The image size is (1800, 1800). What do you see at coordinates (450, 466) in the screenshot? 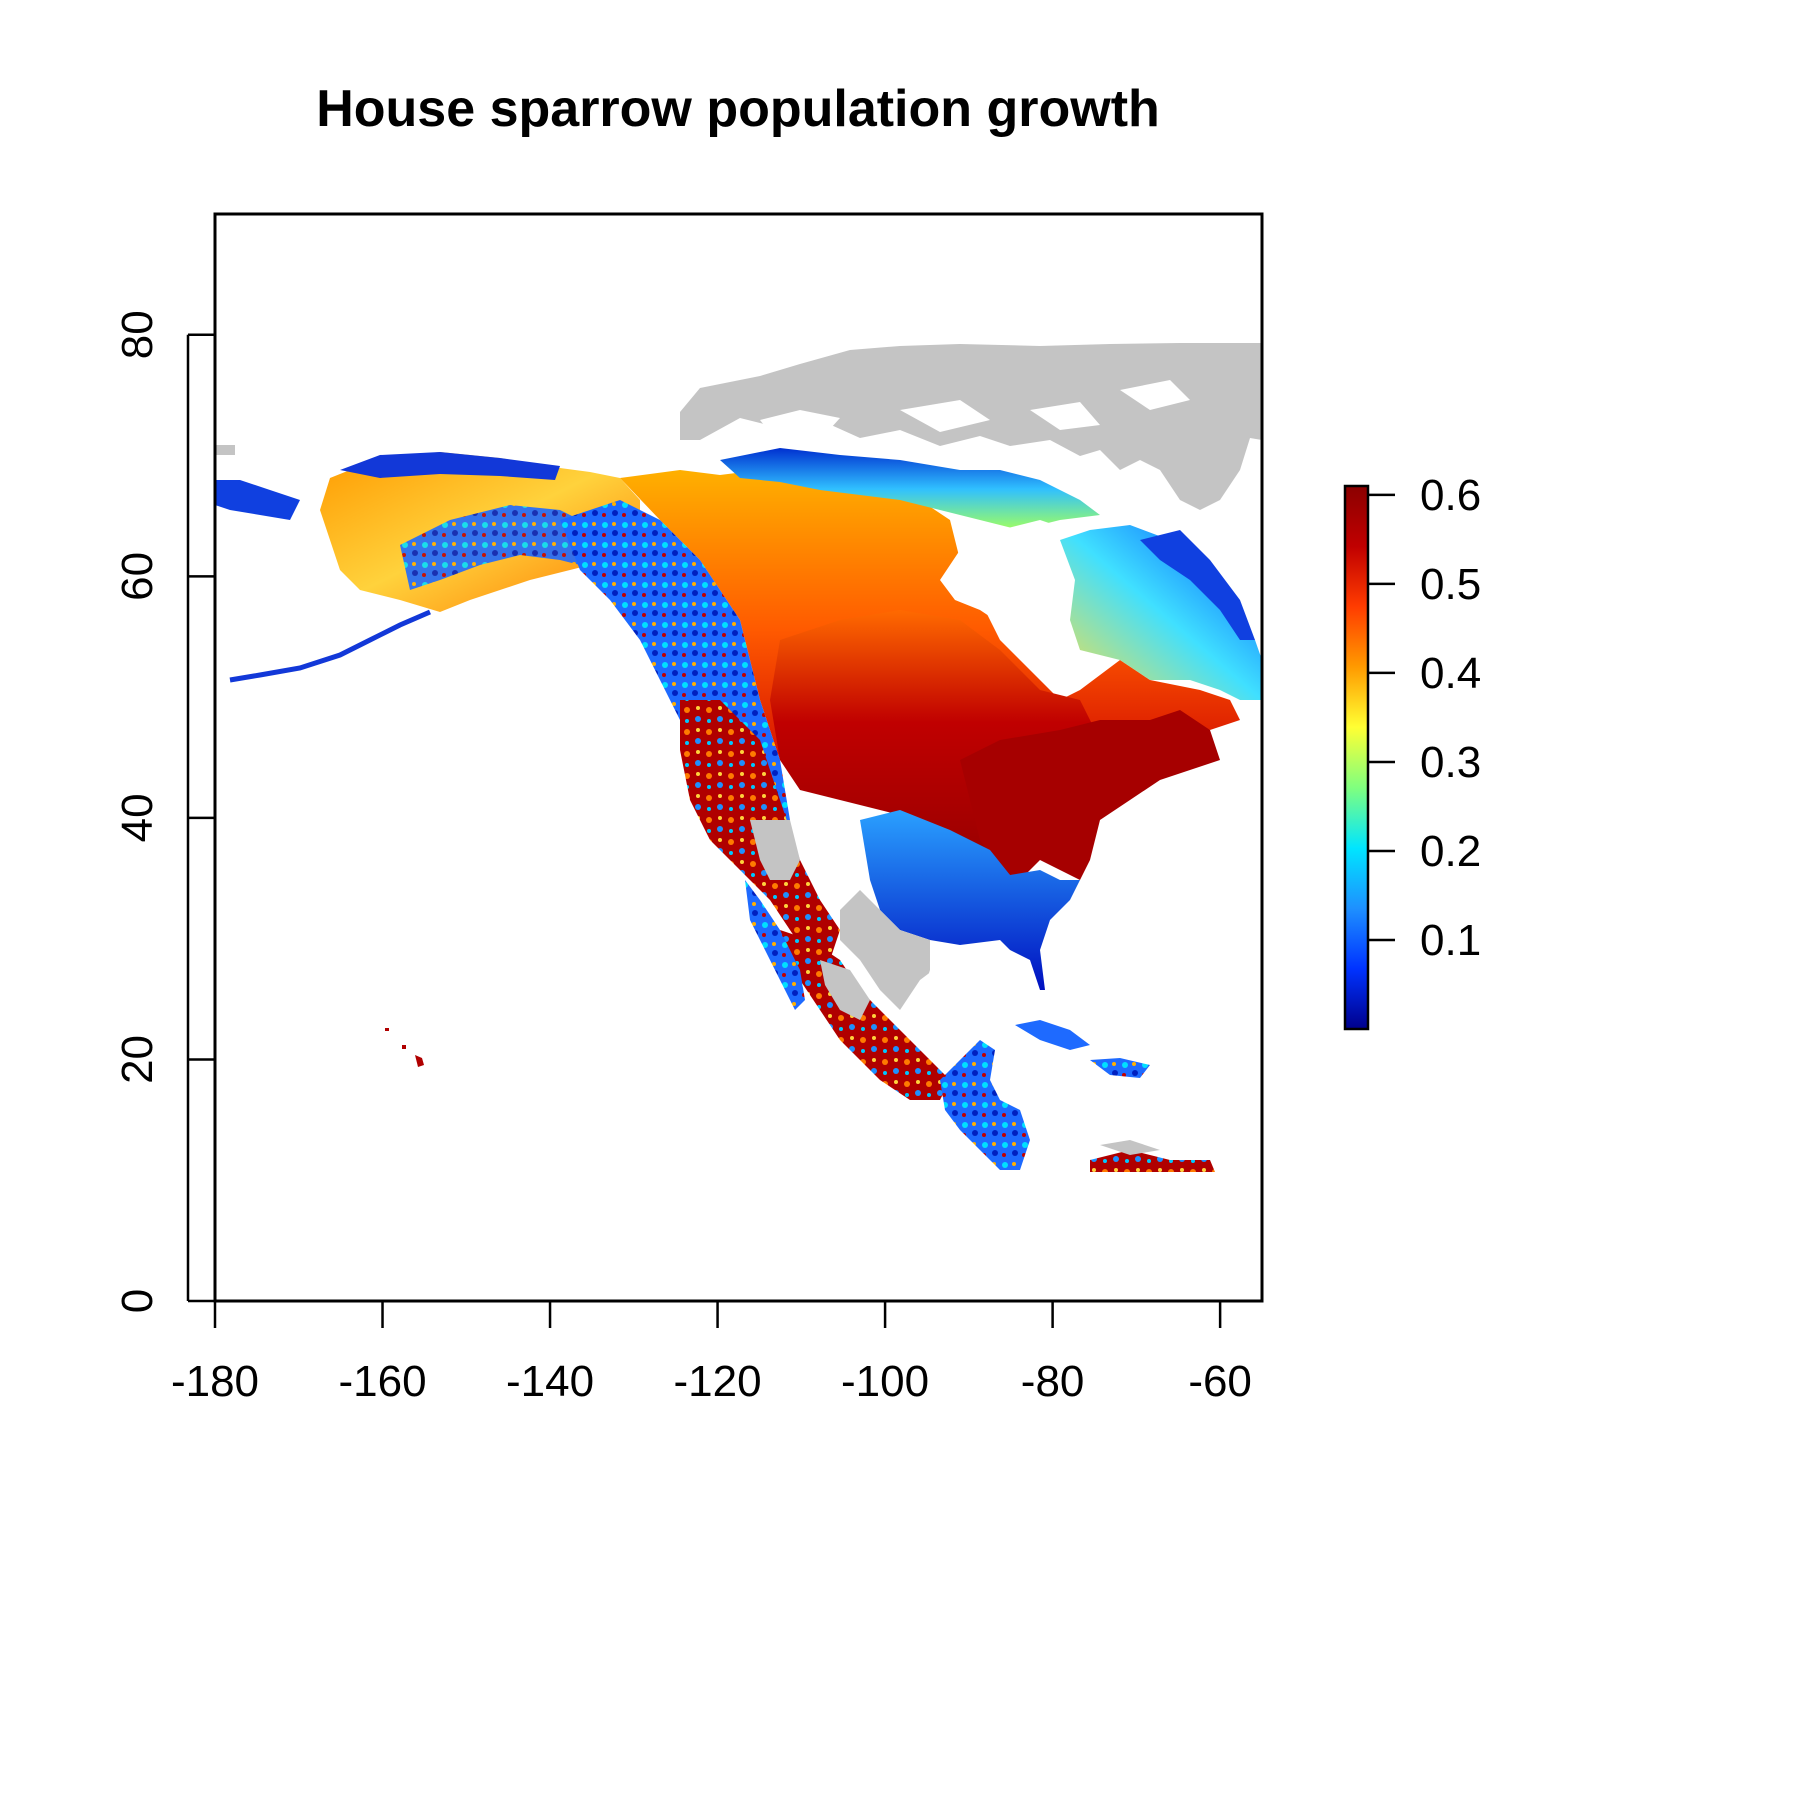
I see `region-alaska-north-coast` at bounding box center [450, 466].